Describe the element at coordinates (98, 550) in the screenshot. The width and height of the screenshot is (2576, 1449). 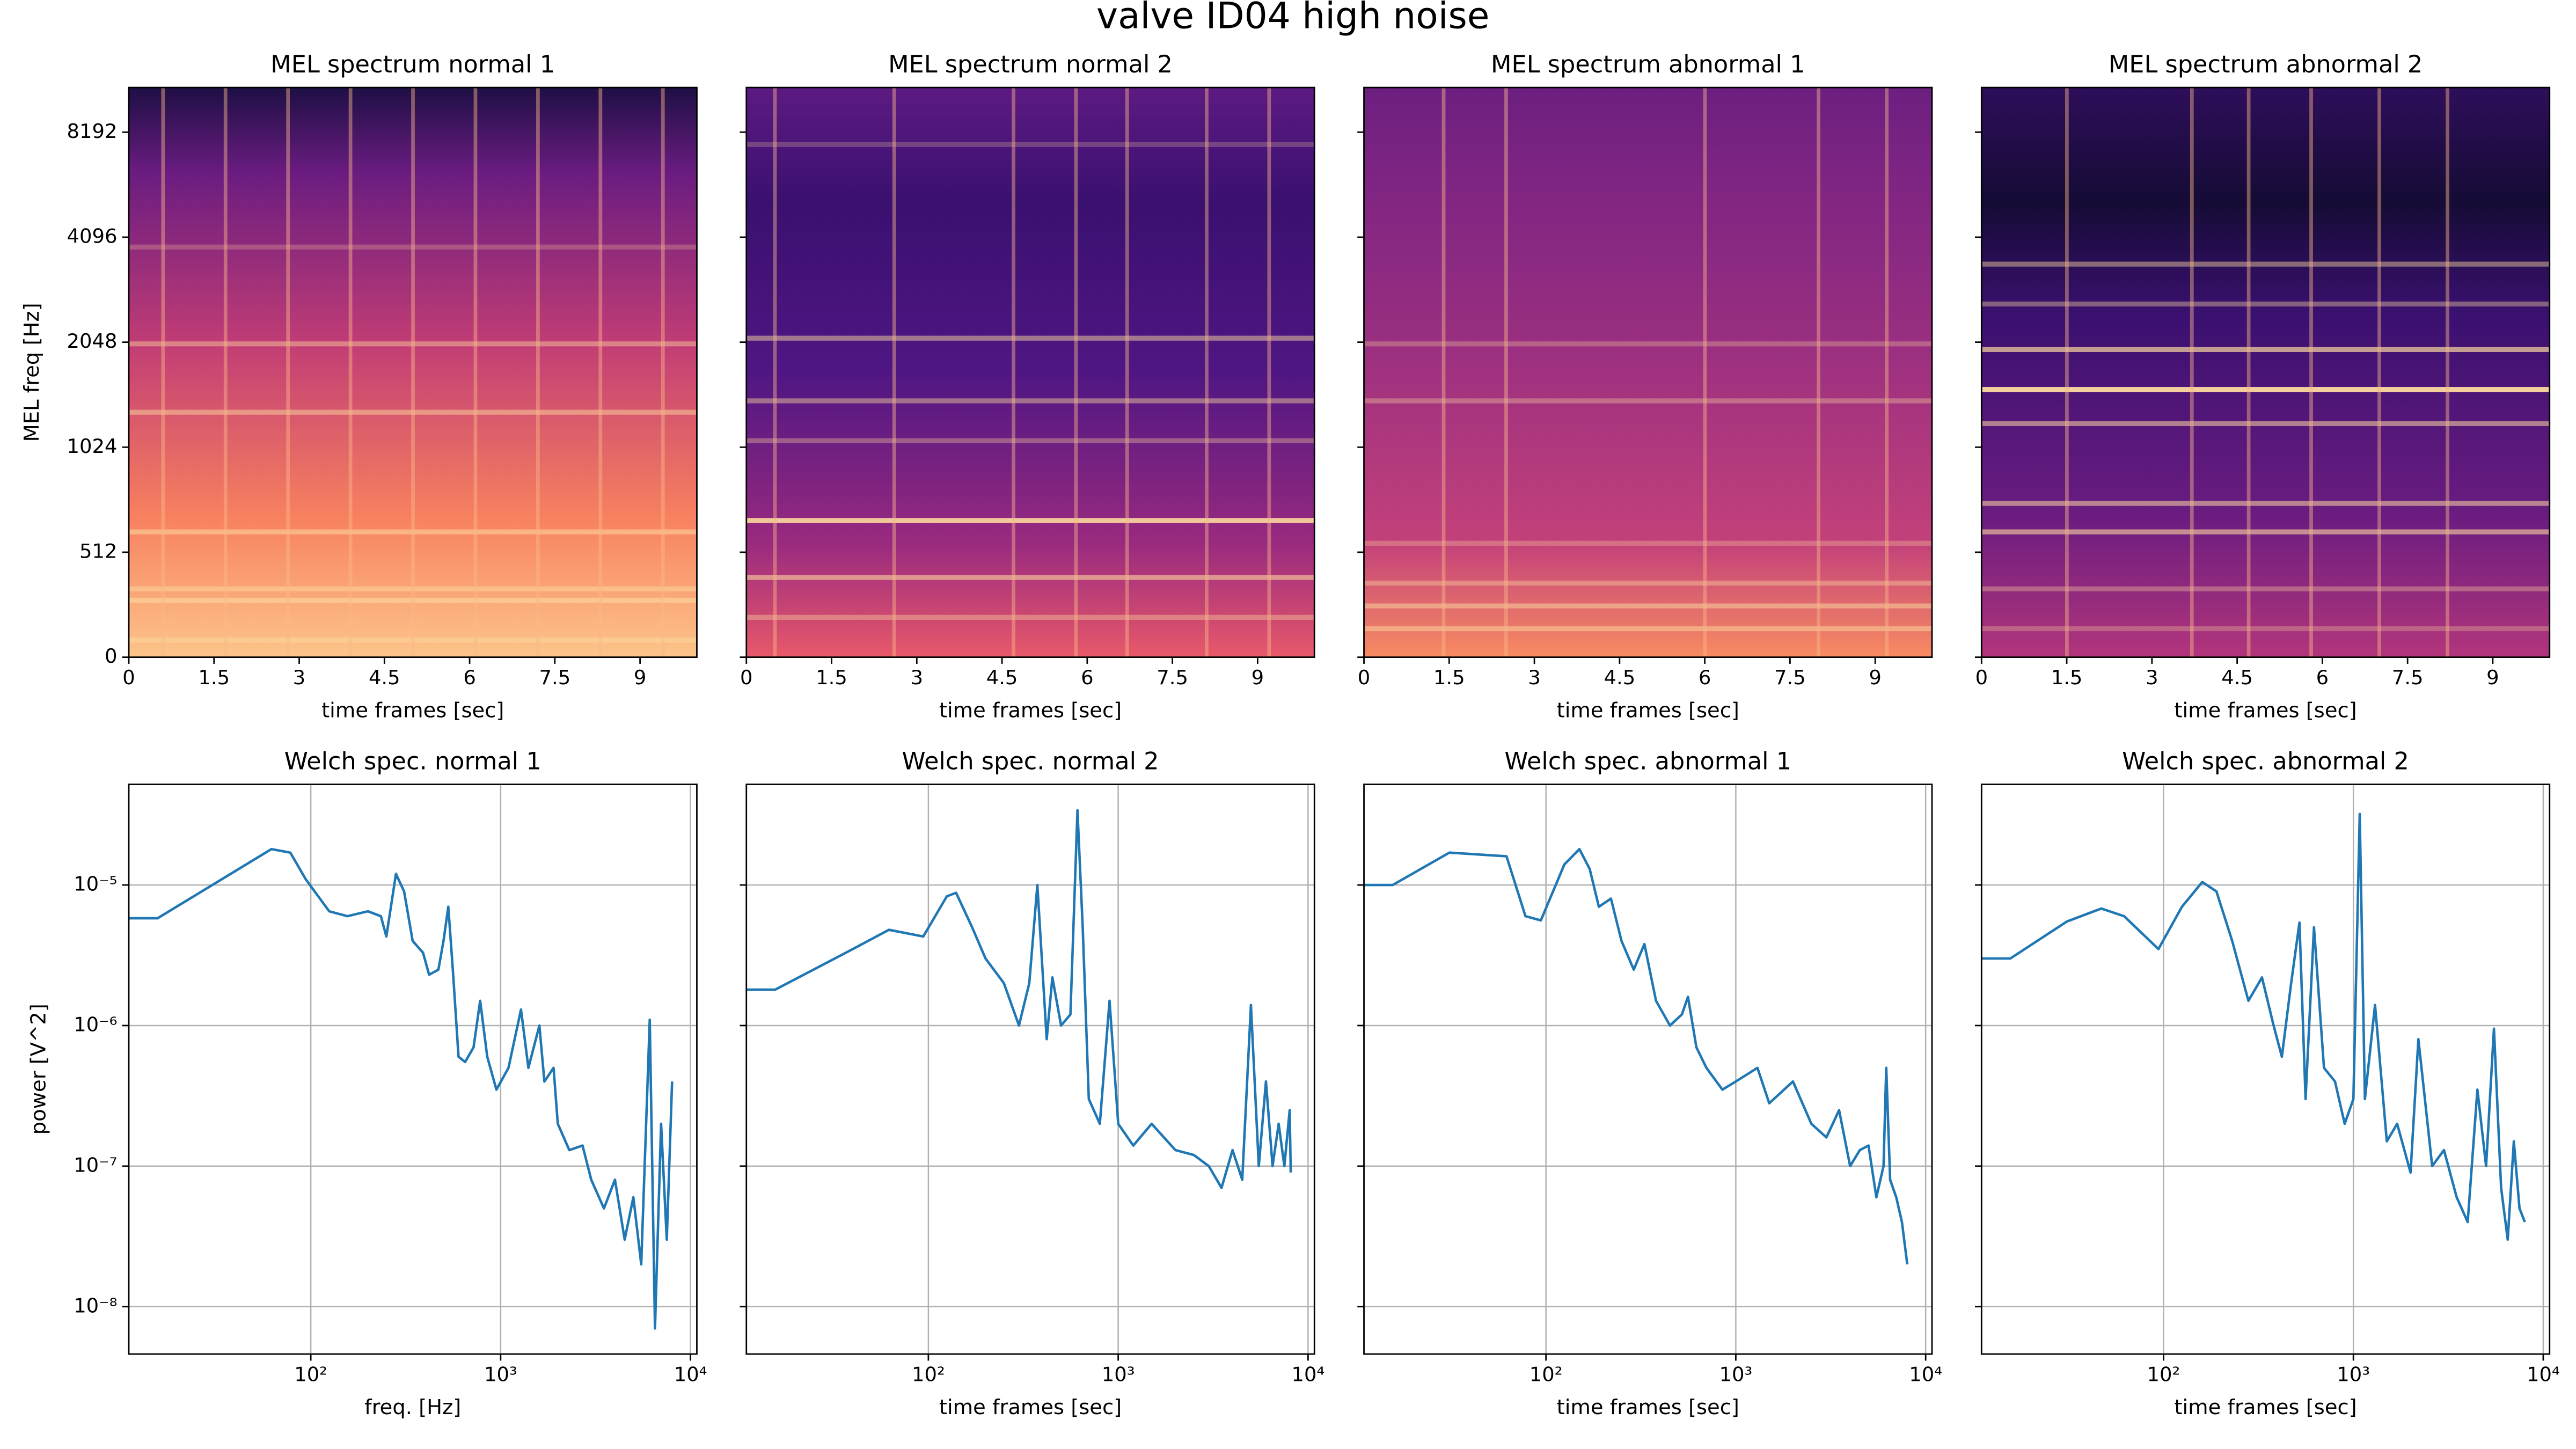
I see `y-tick-label: 512` at that location.